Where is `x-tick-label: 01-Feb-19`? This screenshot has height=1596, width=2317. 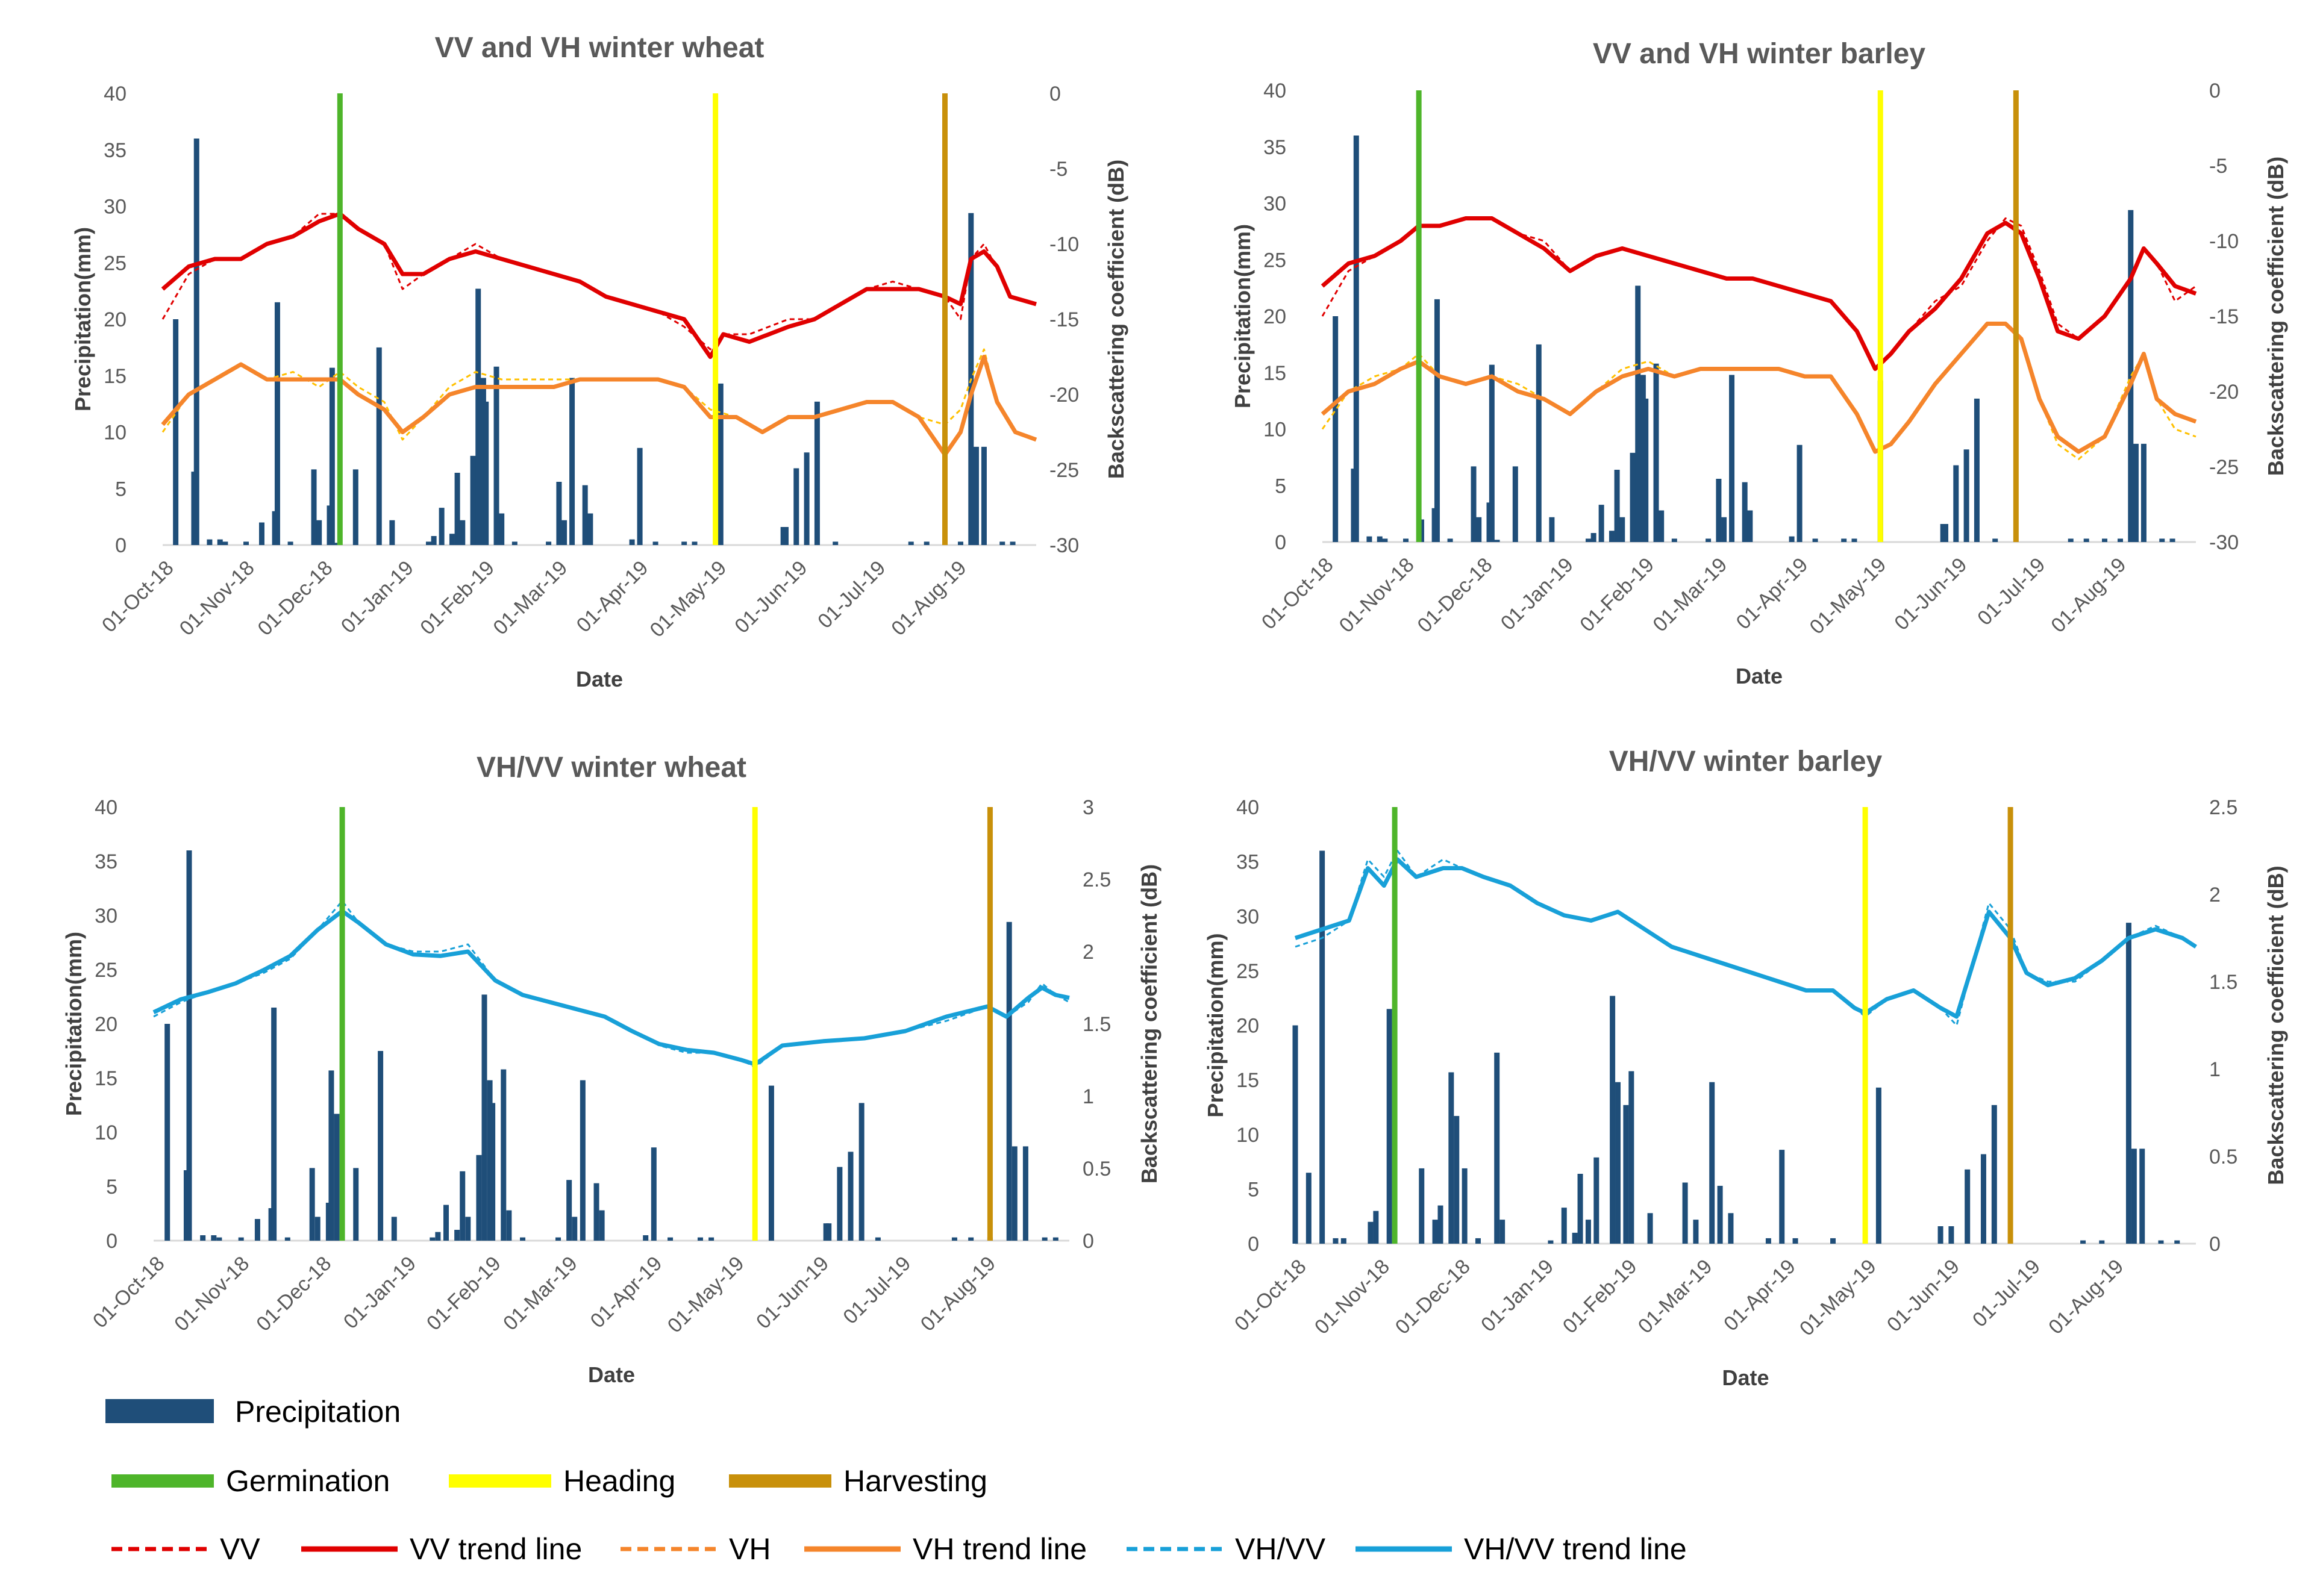
x-tick-label: 01-Feb-19 is located at coordinates (463, 1293).